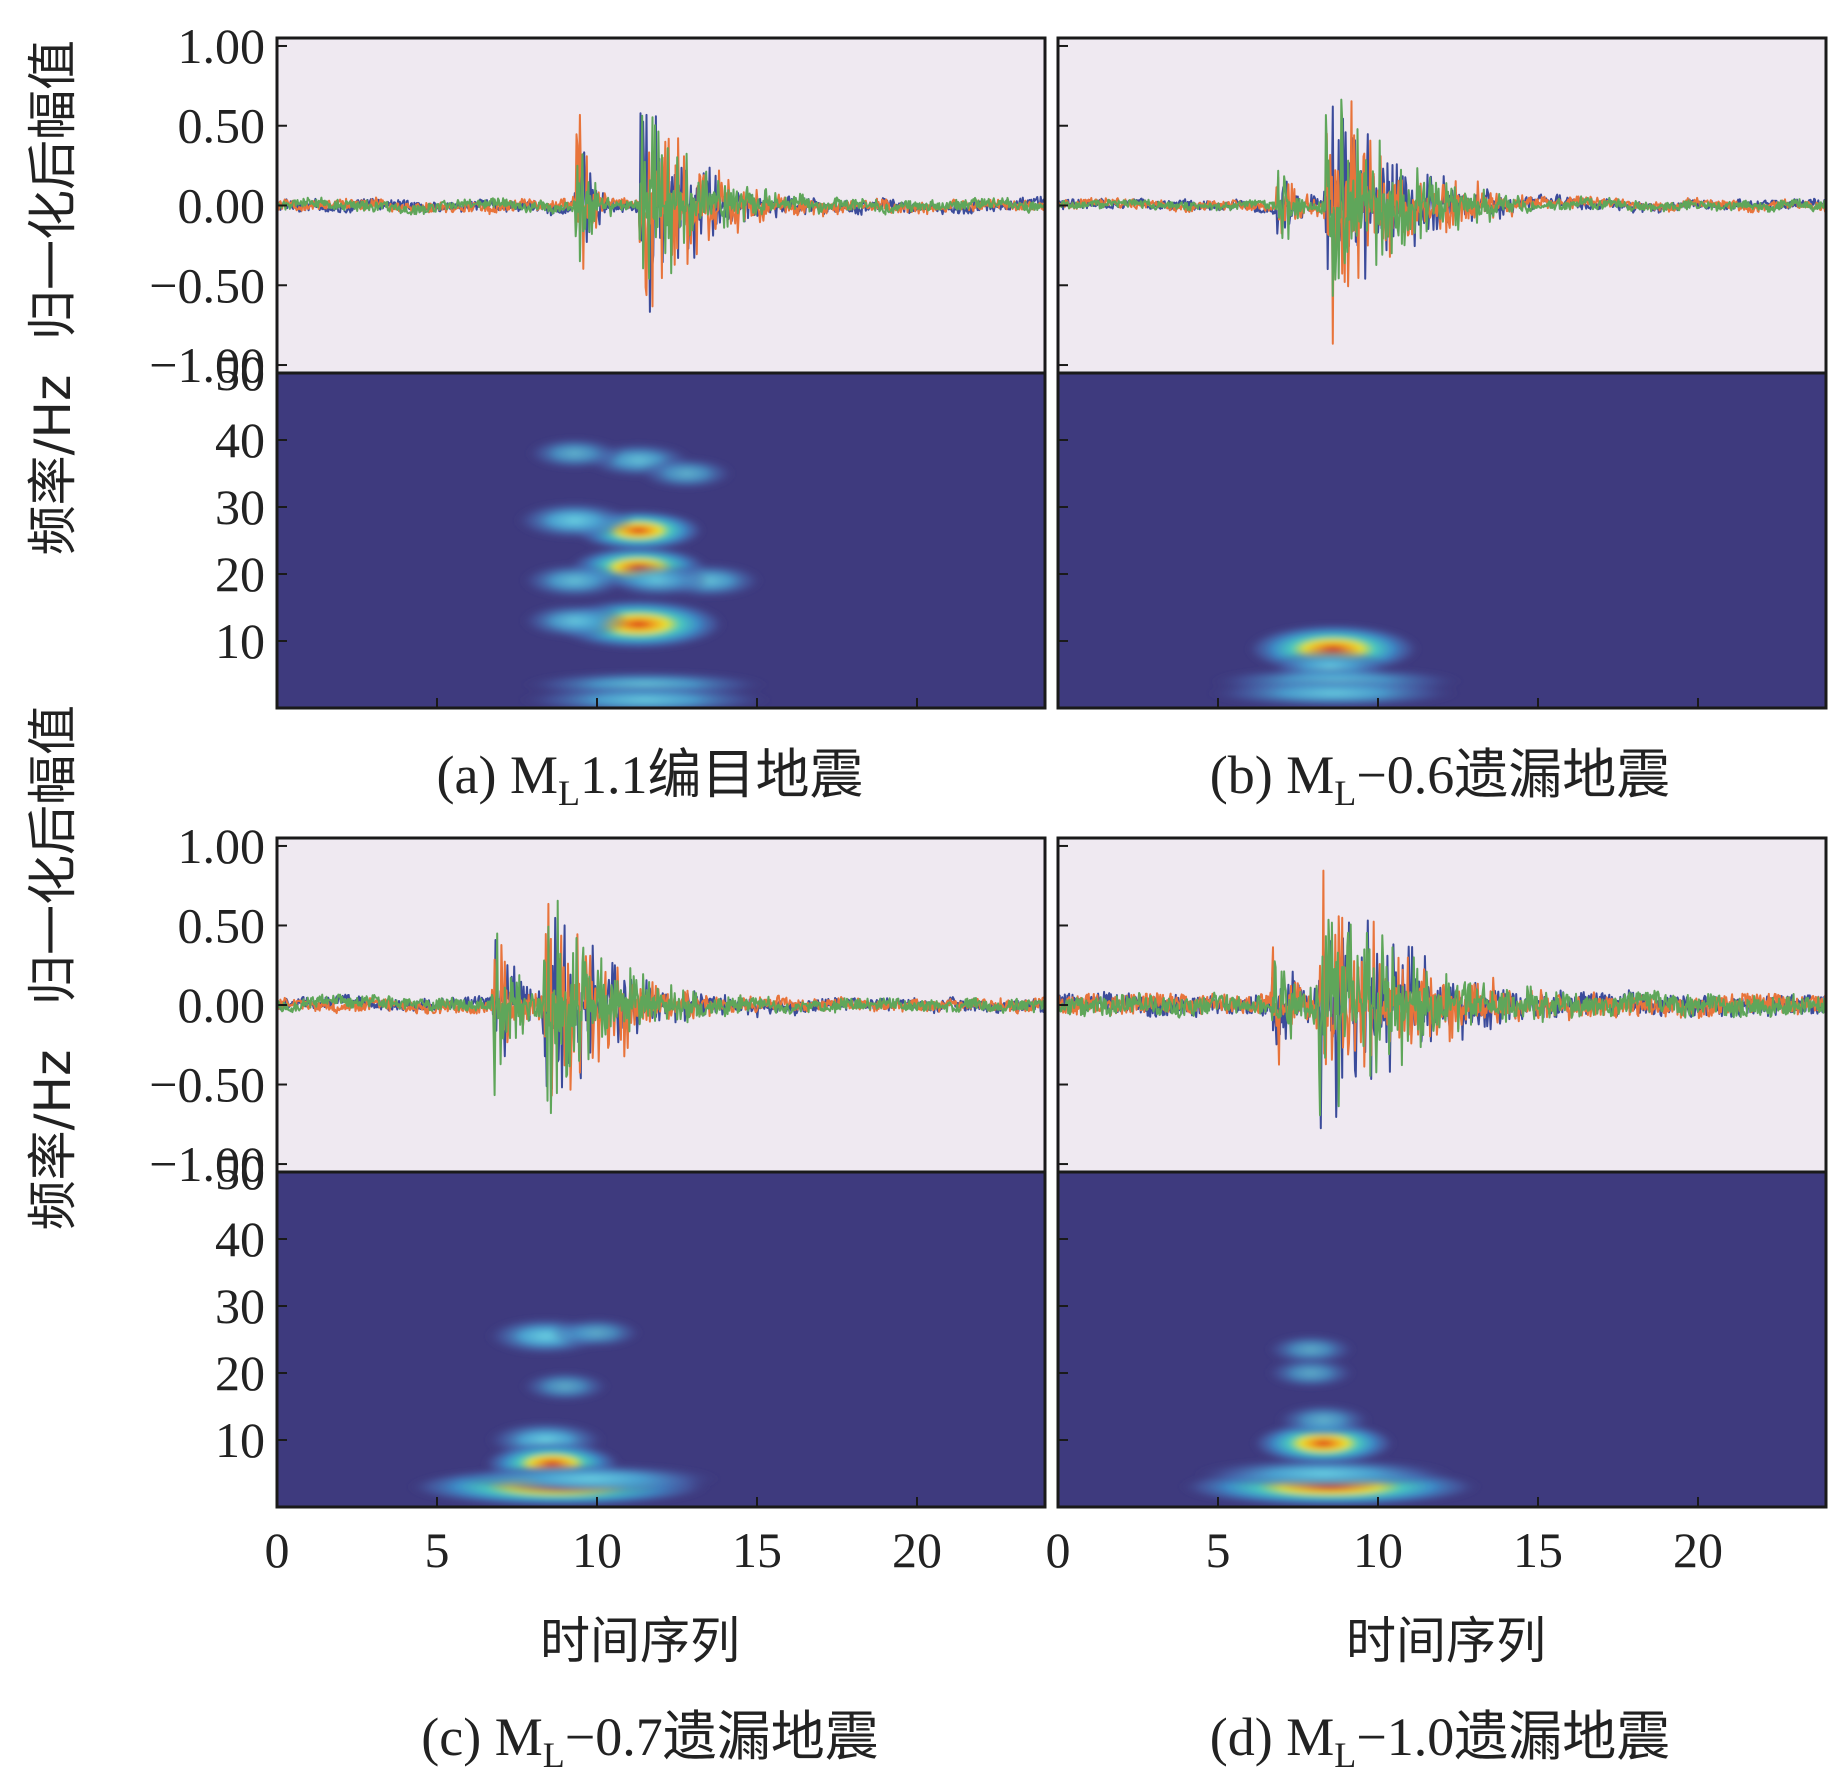  What do you see at coordinates (53, 1140) in the screenshot?
I see `spectrogram-ylabel-bottom: 频率/Hz` at bounding box center [53, 1140].